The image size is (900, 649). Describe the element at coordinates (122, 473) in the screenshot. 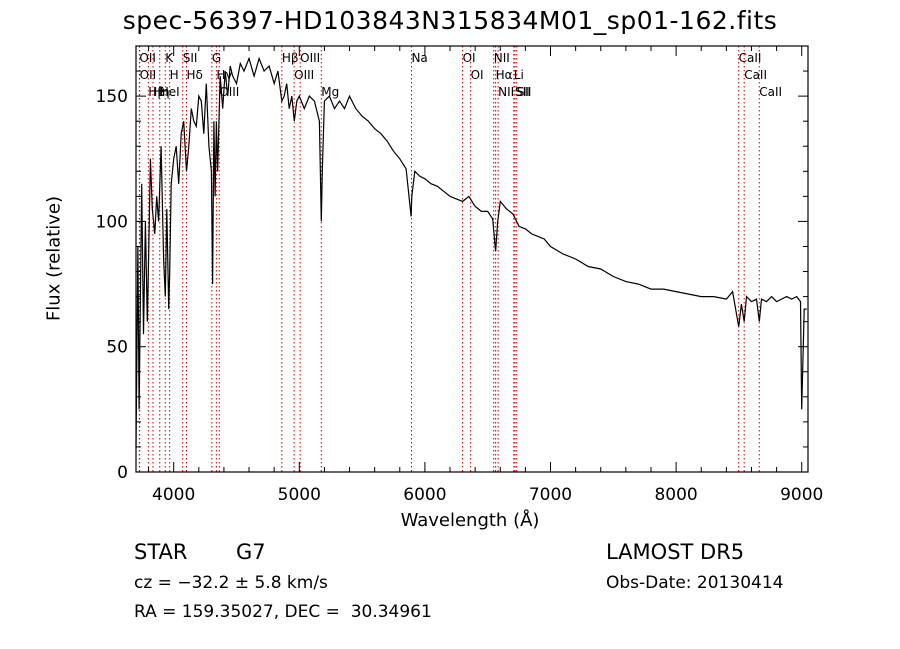

I see `y-tick-label: 0` at that location.